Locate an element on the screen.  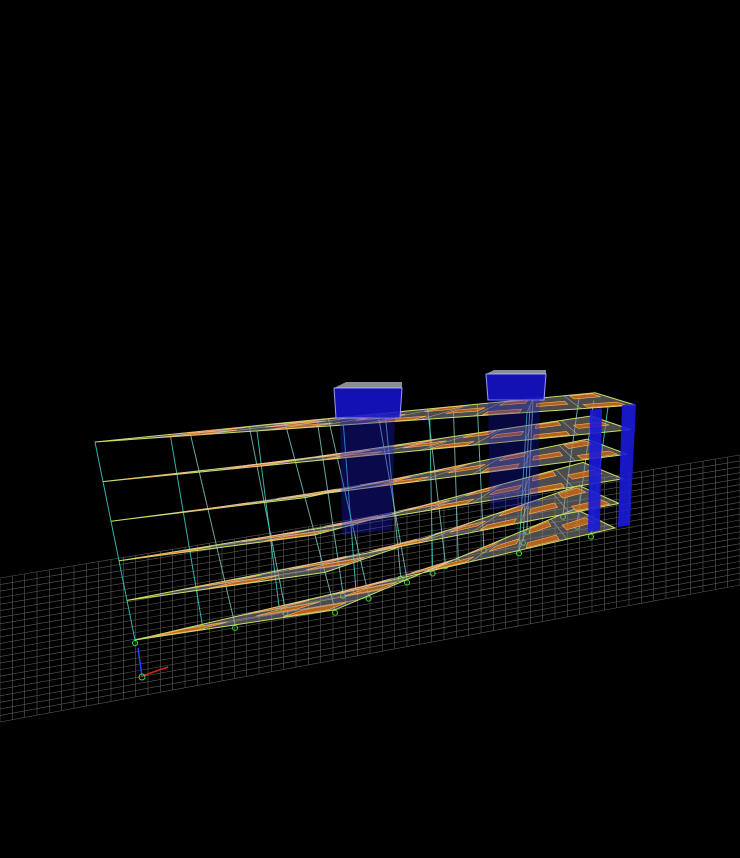
support is located at coordinates (135, 643).